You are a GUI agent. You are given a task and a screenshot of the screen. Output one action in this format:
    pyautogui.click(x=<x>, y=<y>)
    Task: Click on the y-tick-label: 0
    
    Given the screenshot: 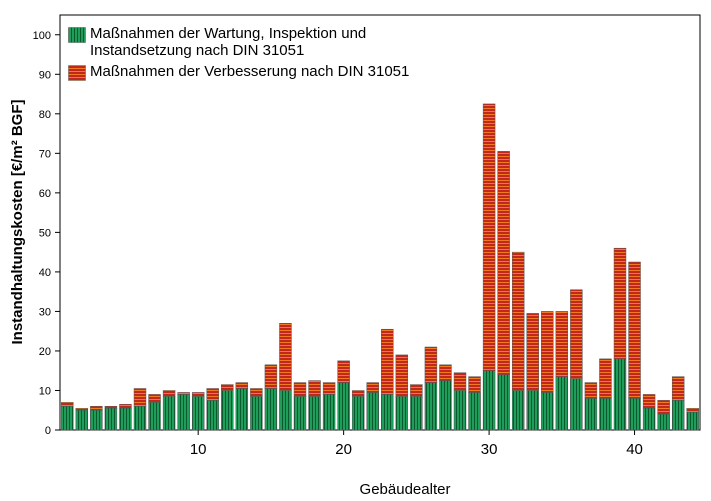 What is the action you would take?
    pyautogui.click(x=48, y=431)
    